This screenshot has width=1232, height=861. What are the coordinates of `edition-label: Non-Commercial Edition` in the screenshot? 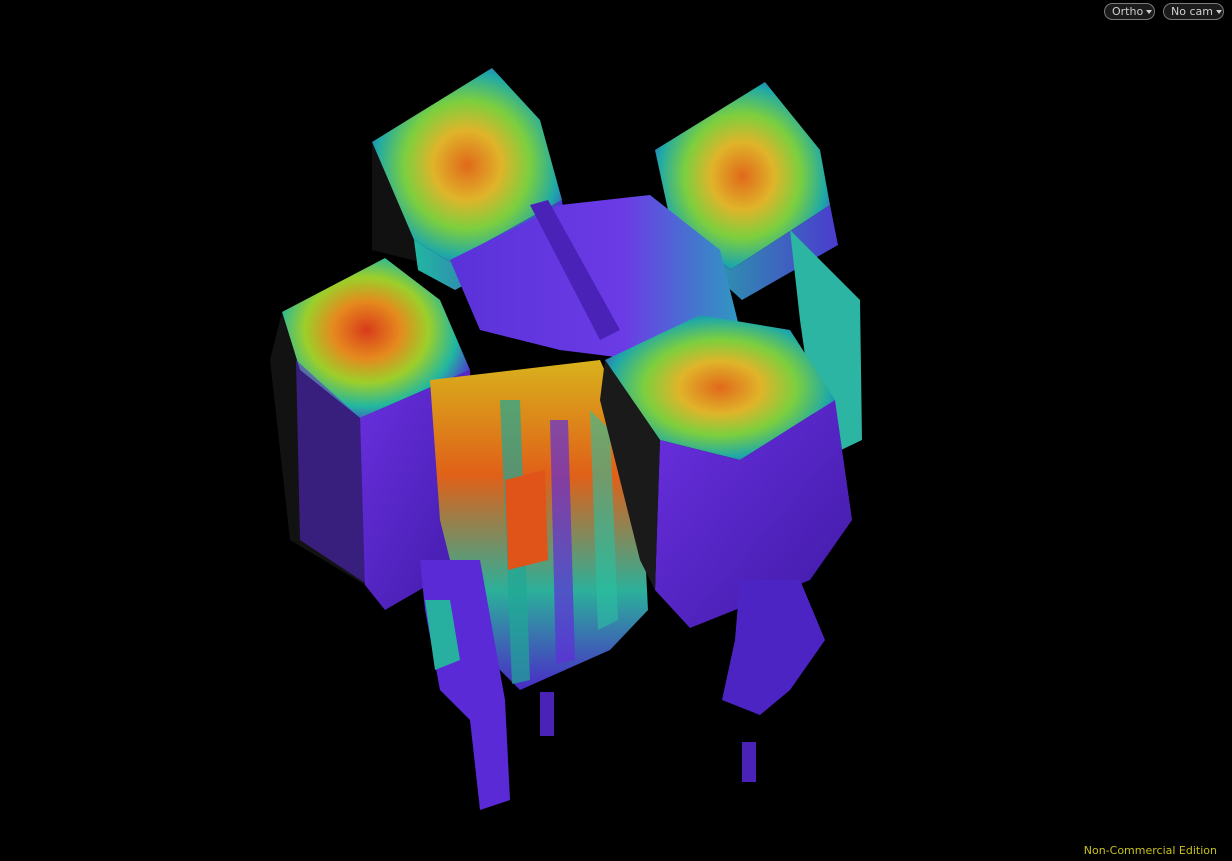 It's located at (1150, 850).